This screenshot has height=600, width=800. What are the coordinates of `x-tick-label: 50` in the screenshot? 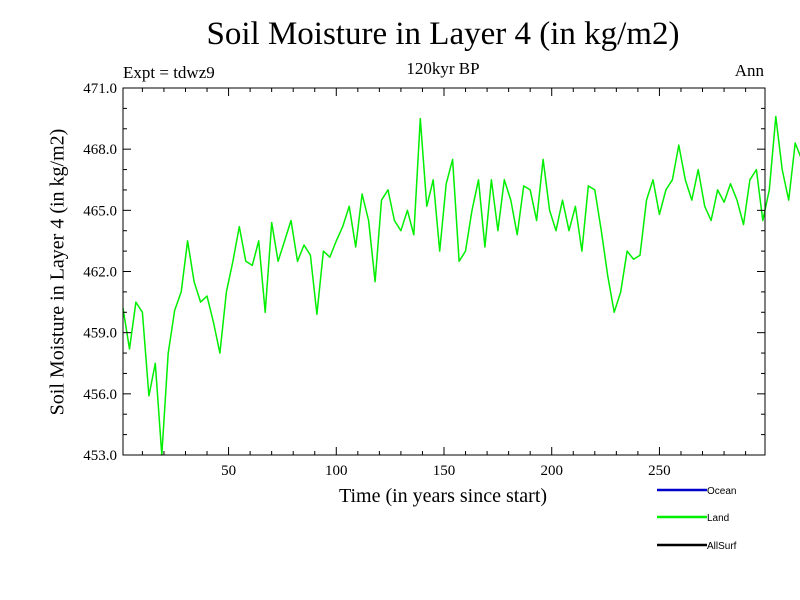 It's located at (228, 471).